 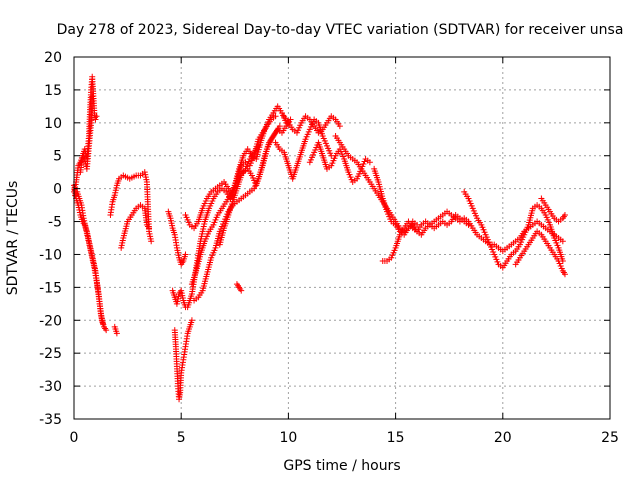 I want to click on x-tick-label: 15, so click(x=396, y=438).